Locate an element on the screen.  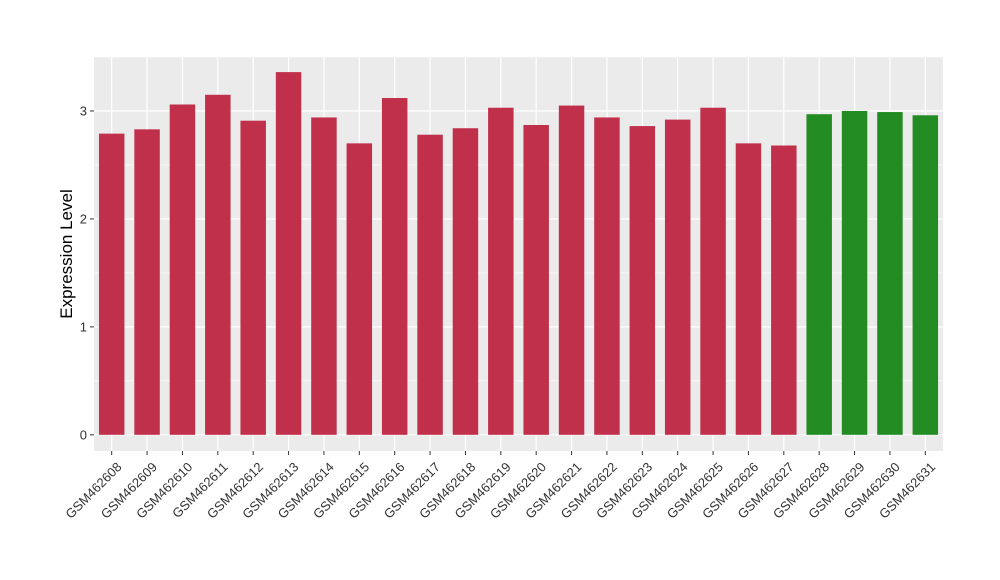
bar-GSM462630 is located at coordinates (890, 273).